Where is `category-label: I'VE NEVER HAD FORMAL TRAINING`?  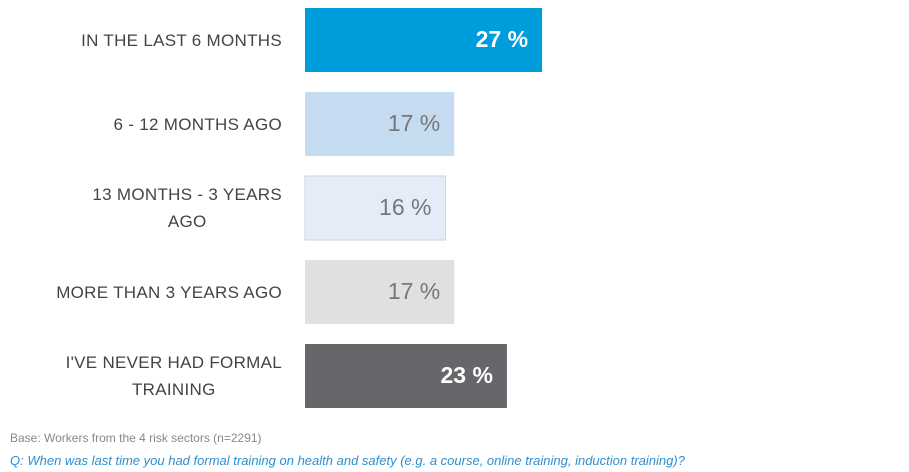
category-label: I'VE NEVER HAD FORMAL TRAINING is located at coordinates (173, 376).